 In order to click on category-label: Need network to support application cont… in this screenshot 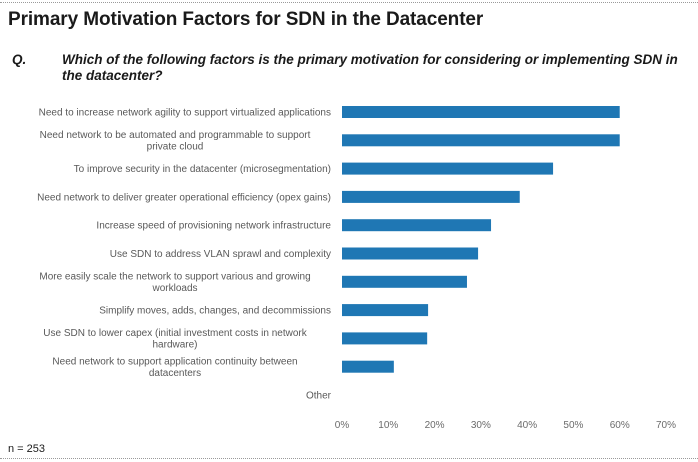, I will do `click(174, 367)`.